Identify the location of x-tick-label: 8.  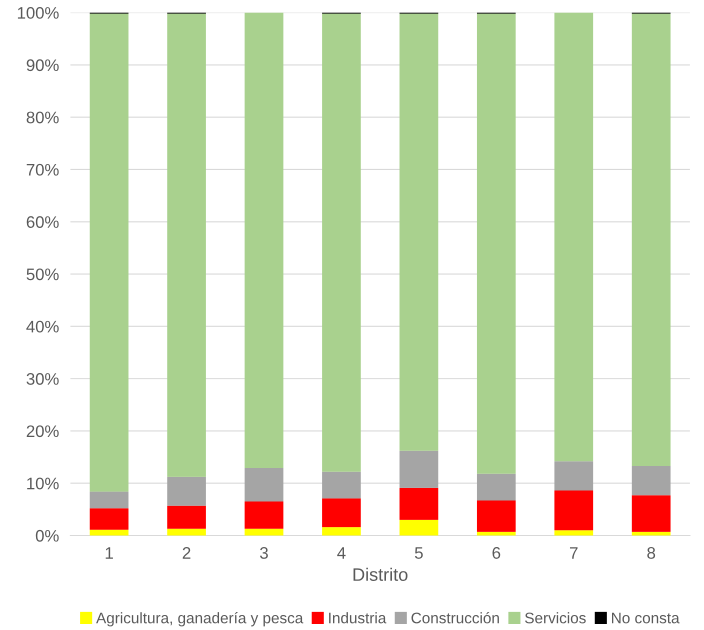
(651, 553).